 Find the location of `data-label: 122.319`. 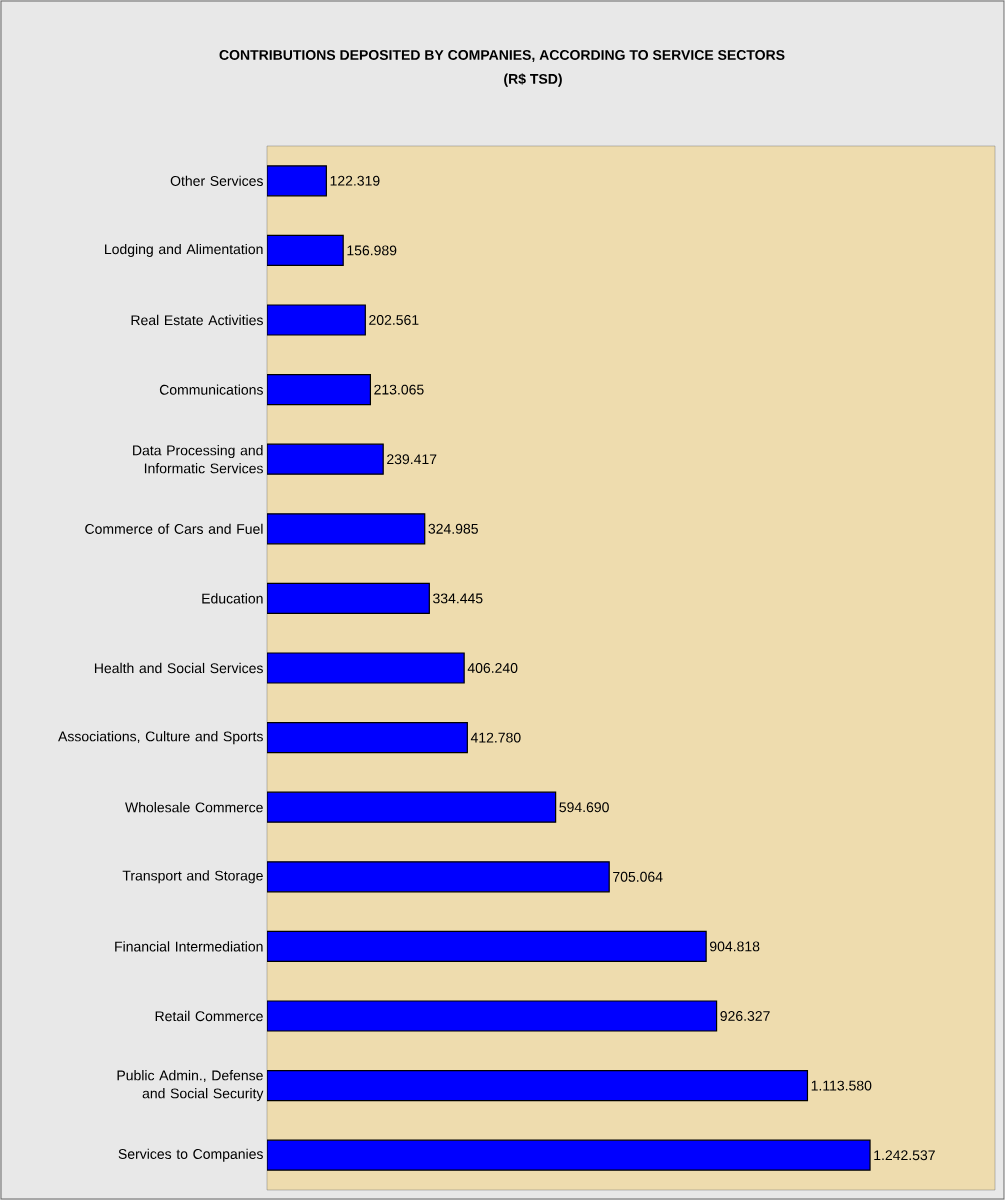

data-label: 122.319 is located at coordinates (355, 180).